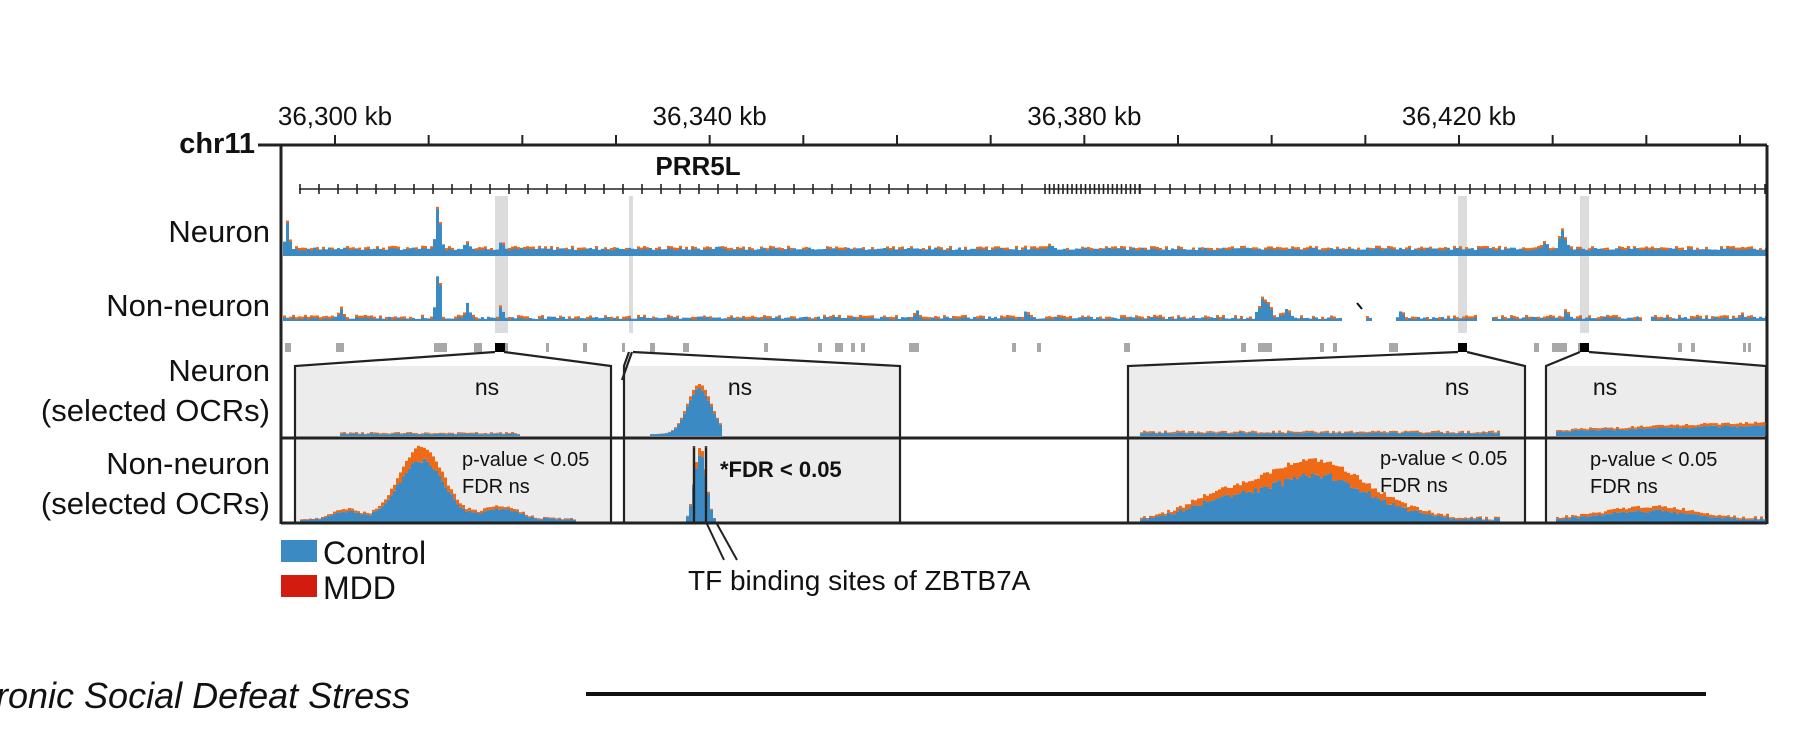 The height and width of the screenshot is (737, 1806). What do you see at coordinates (1393, 347) in the screenshot?
I see `ocr-box` at bounding box center [1393, 347].